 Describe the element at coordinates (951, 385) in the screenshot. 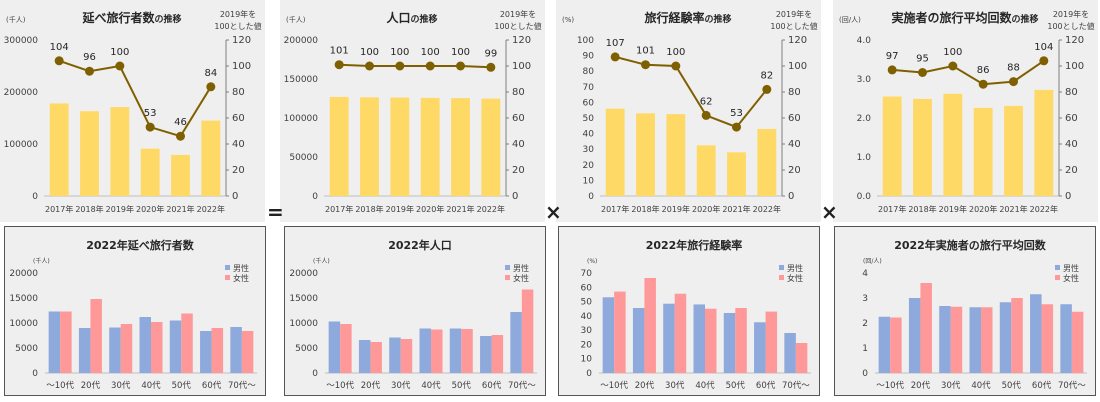

I see `x-tick-label: 30代` at that location.